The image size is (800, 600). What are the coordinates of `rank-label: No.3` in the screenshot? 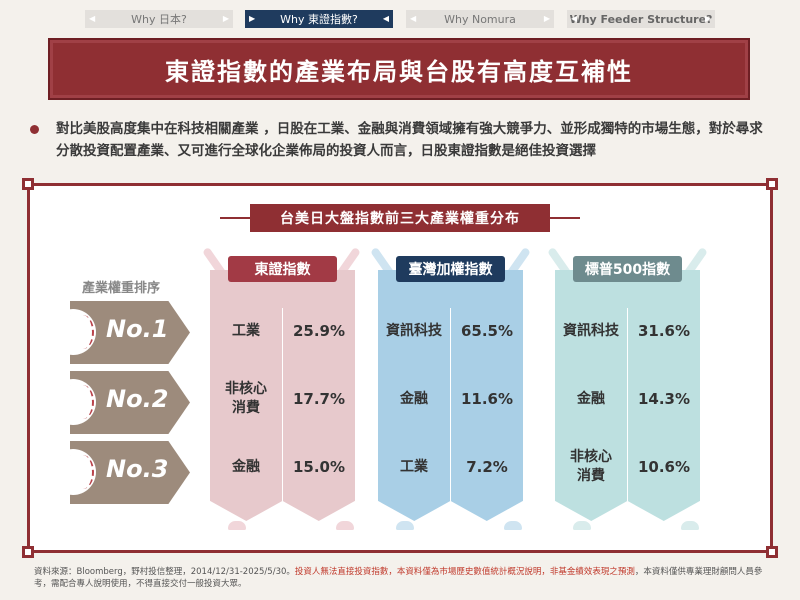 It's located at (137, 469).